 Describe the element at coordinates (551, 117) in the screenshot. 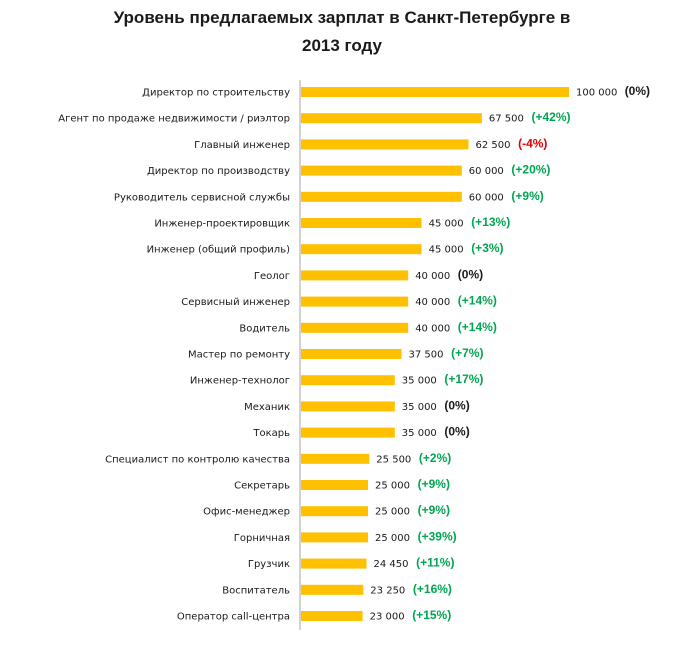

I see `change-label: (+42%)` at that location.